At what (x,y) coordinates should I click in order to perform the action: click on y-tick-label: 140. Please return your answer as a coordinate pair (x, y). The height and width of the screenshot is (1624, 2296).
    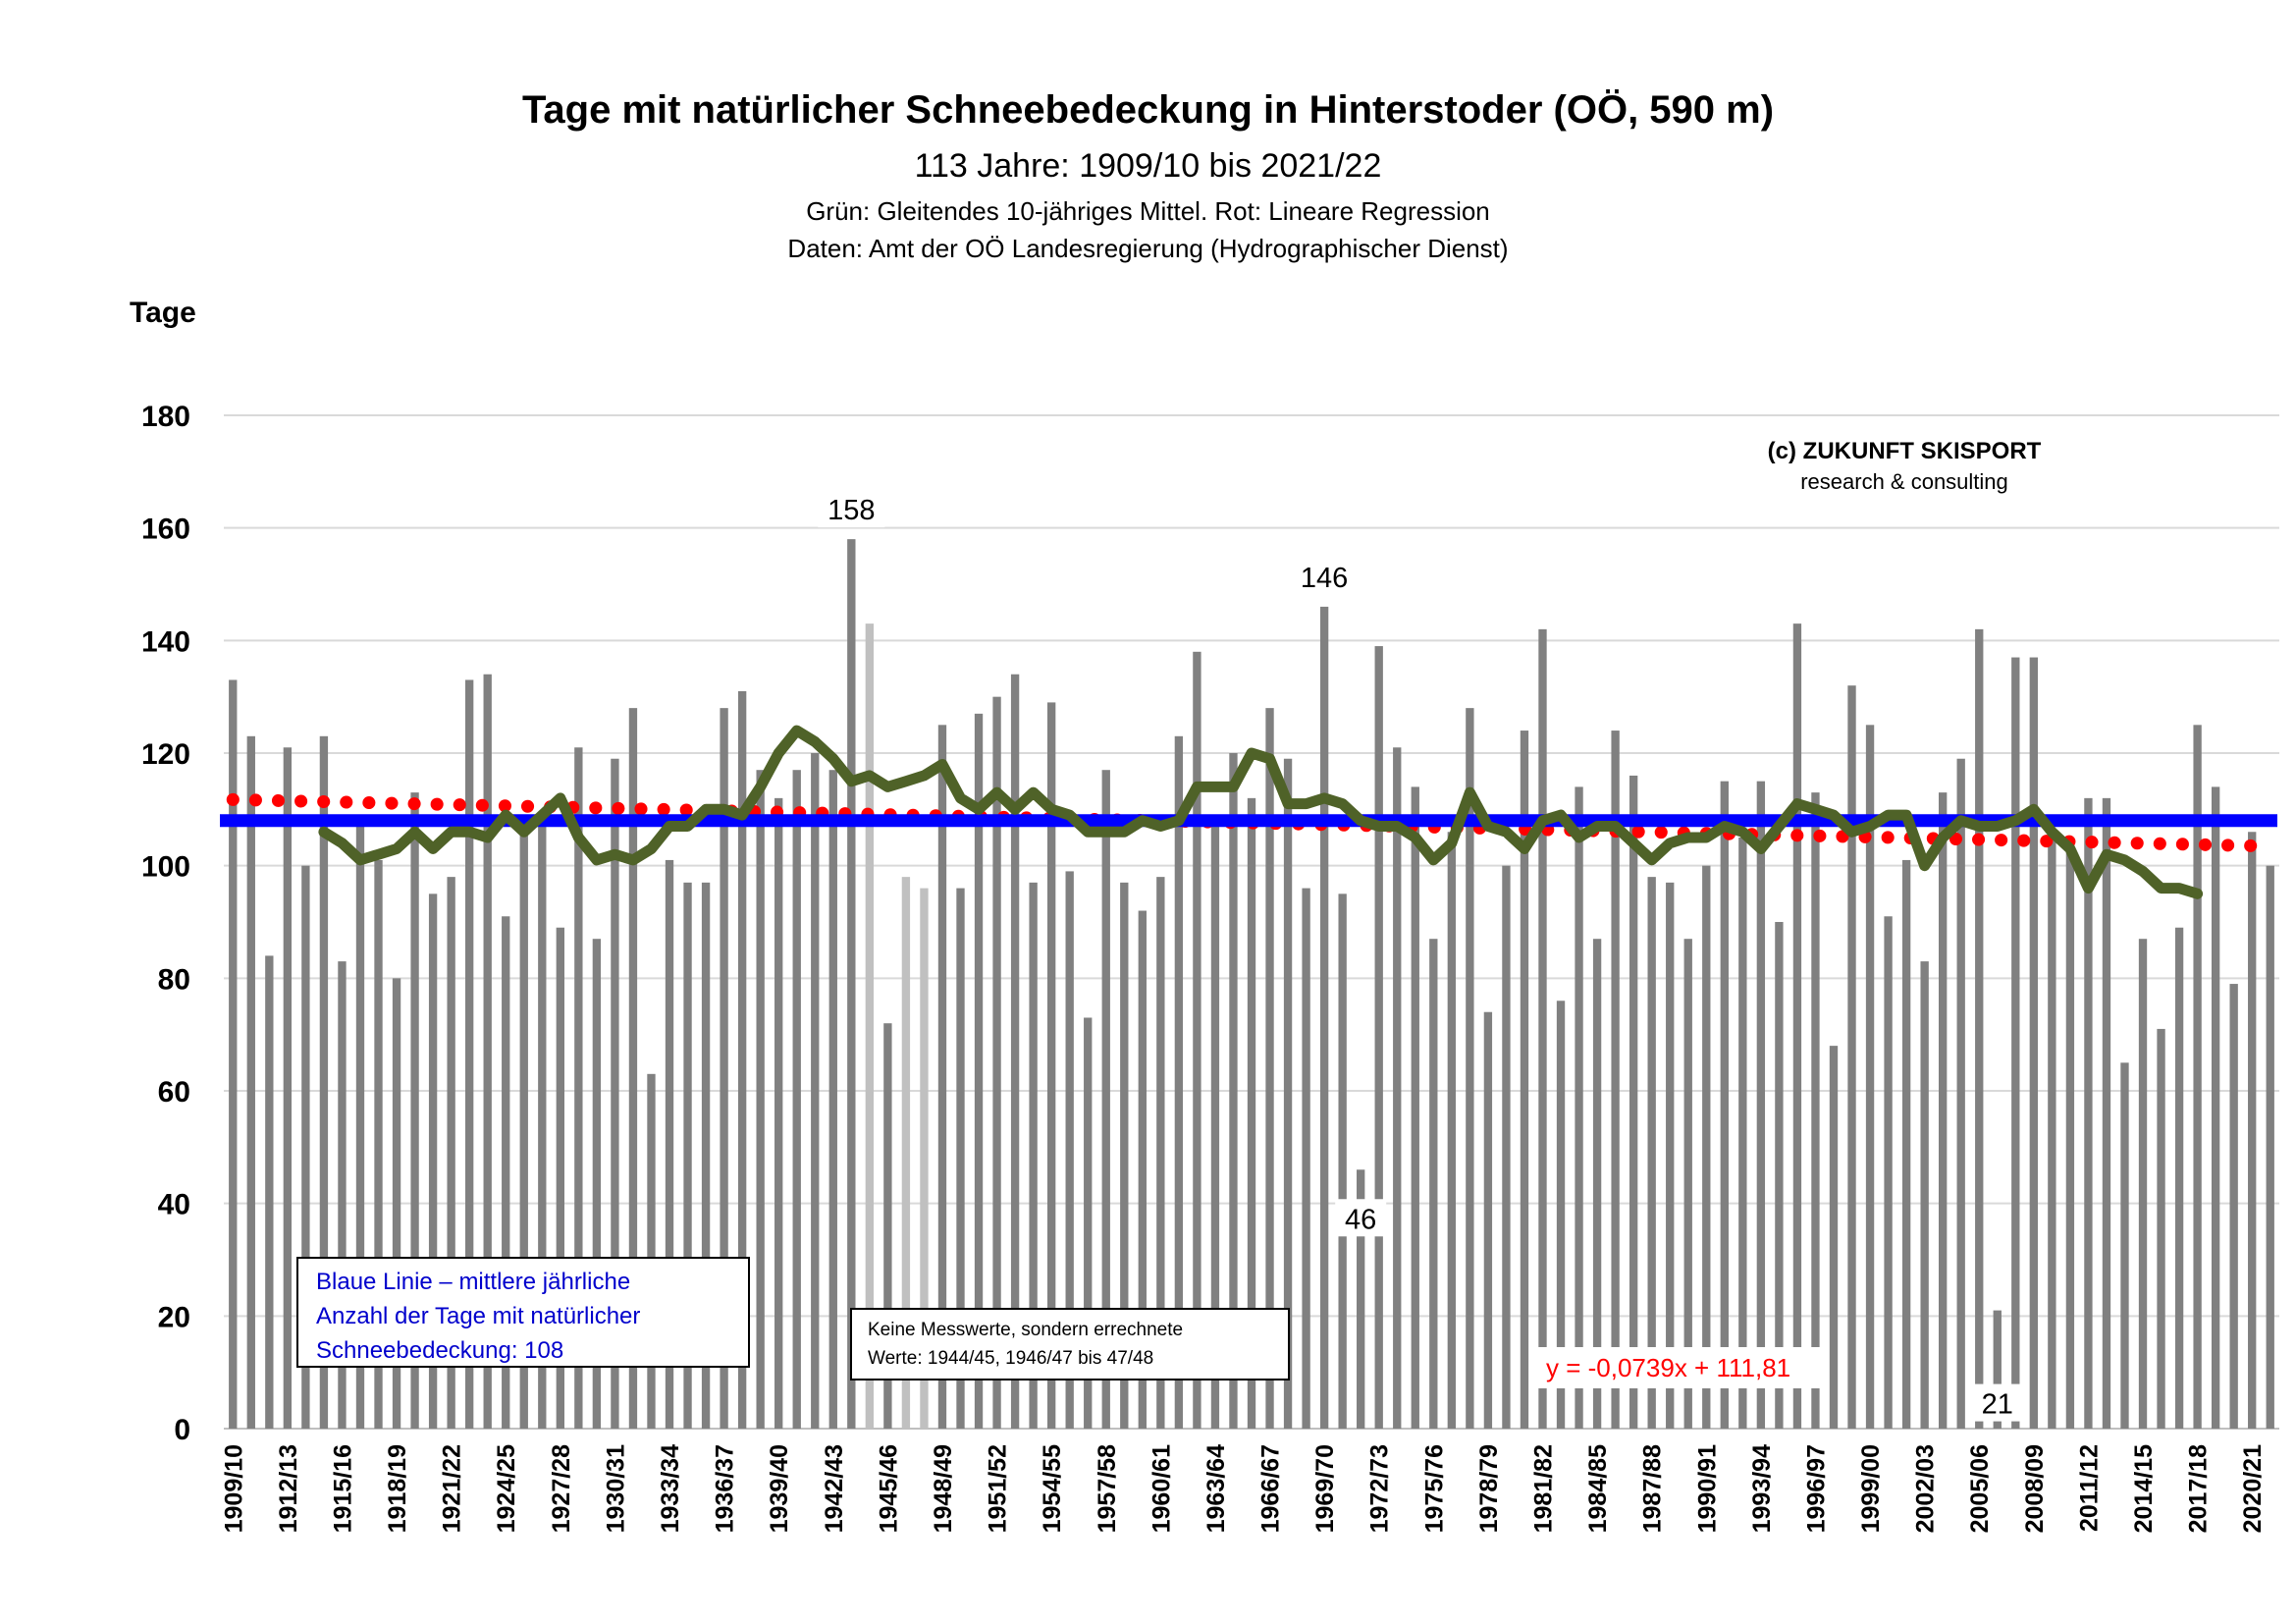
    Looking at the image, I should click on (165, 641).